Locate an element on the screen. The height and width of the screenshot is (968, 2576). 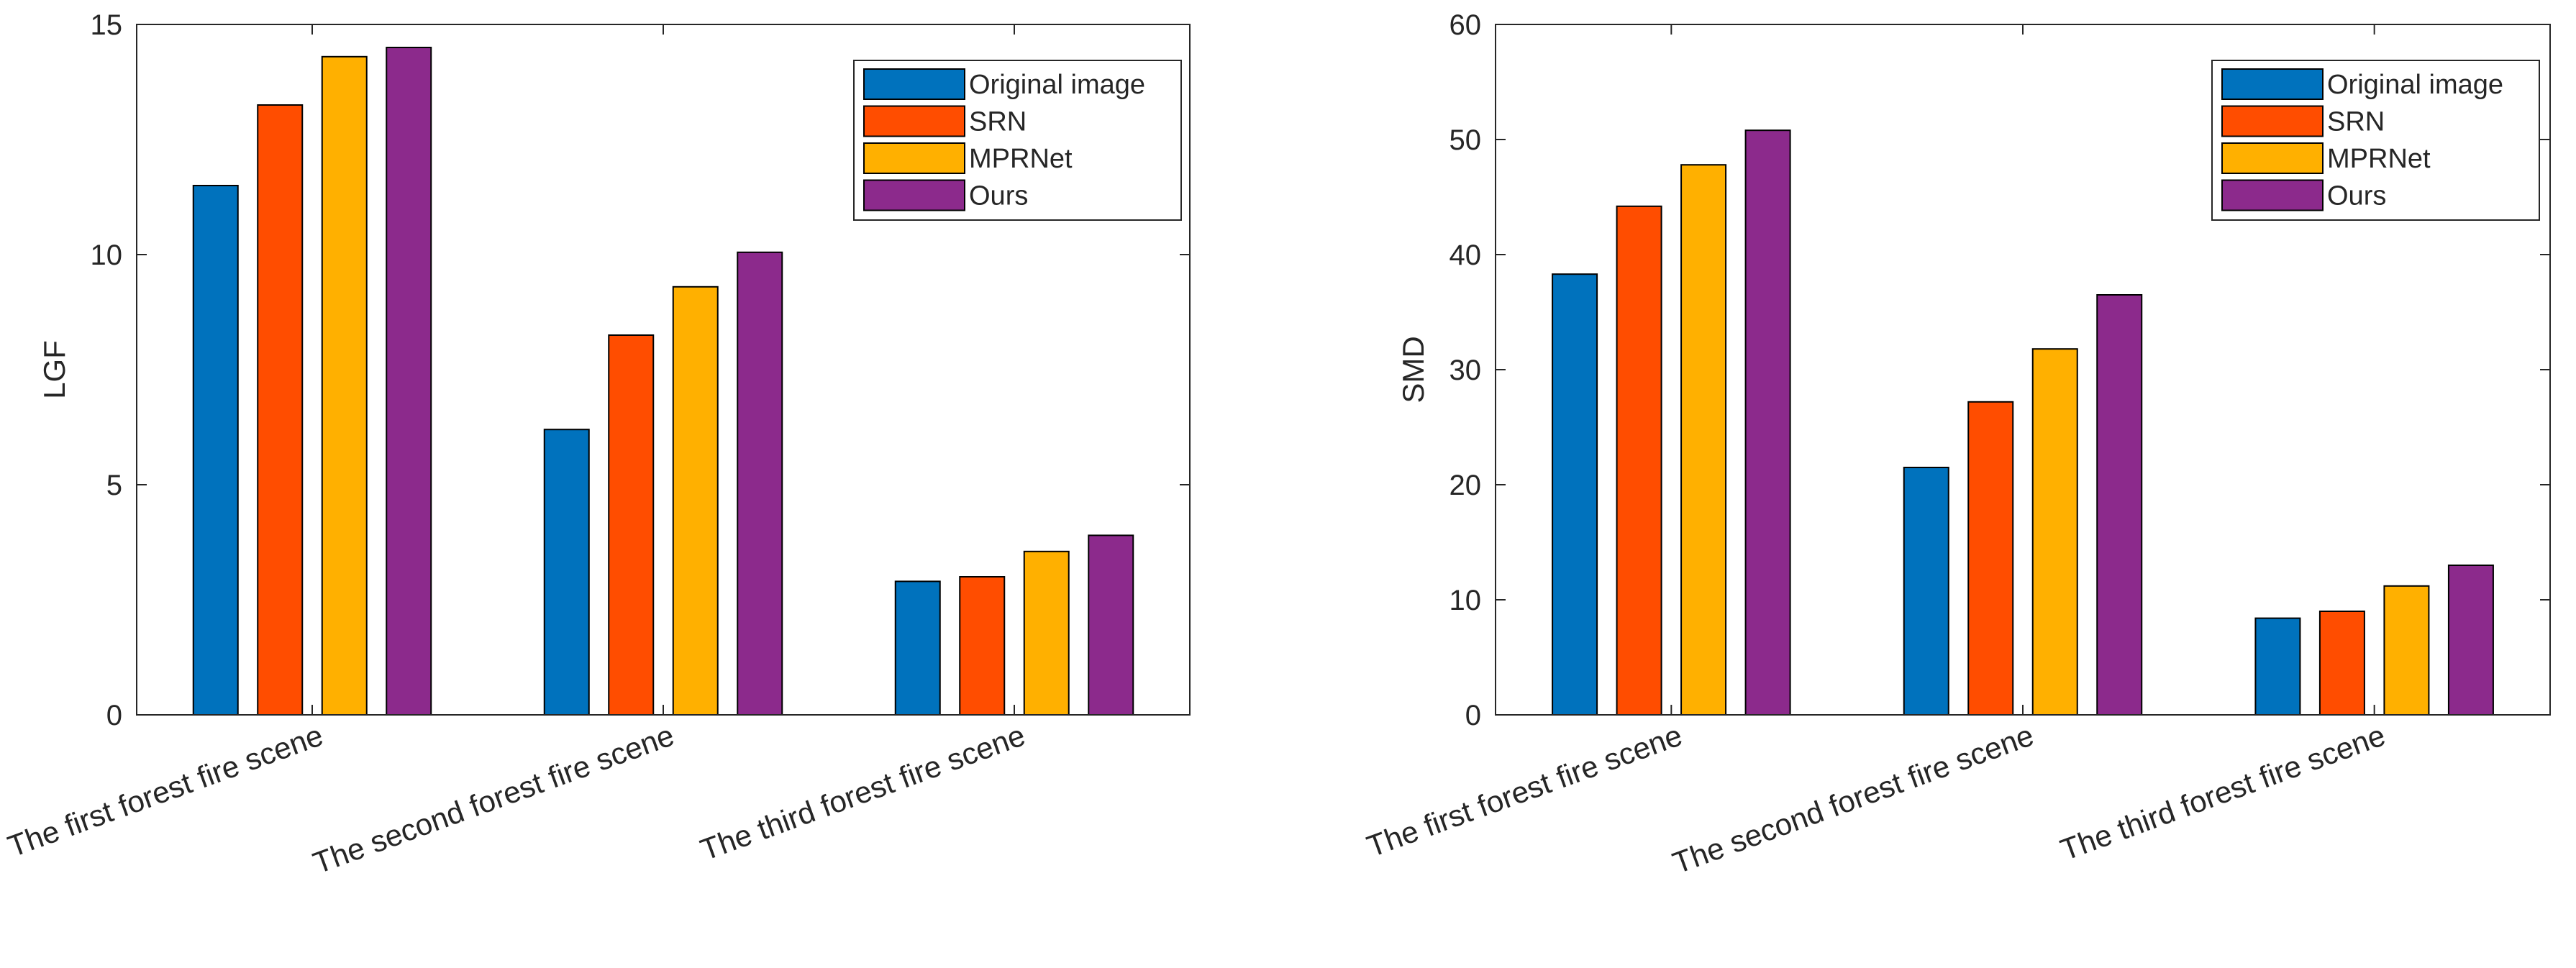
y-axis-label: SMD is located at coordinates (1413, 370).